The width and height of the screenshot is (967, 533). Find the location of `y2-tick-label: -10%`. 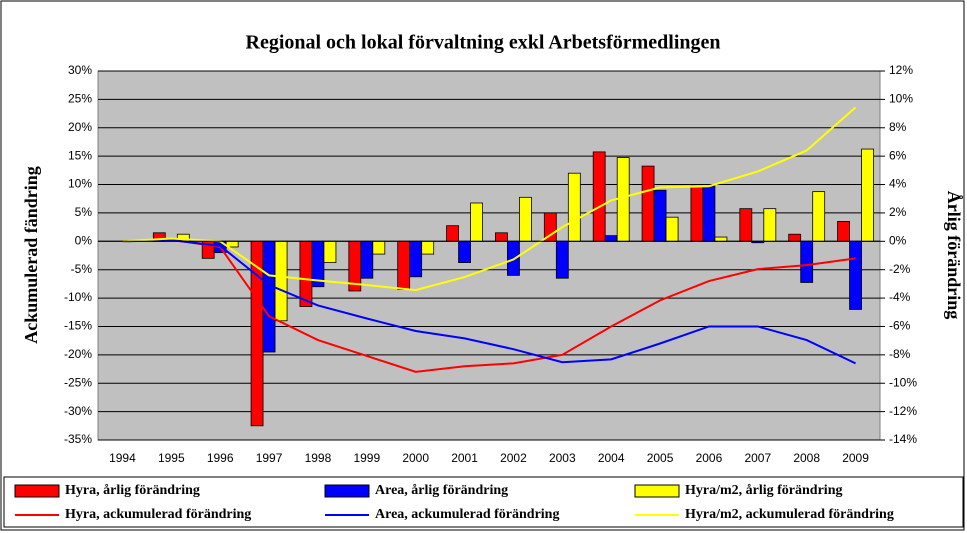

y2-tick-label: -10% is located at coordinates (903, 382).